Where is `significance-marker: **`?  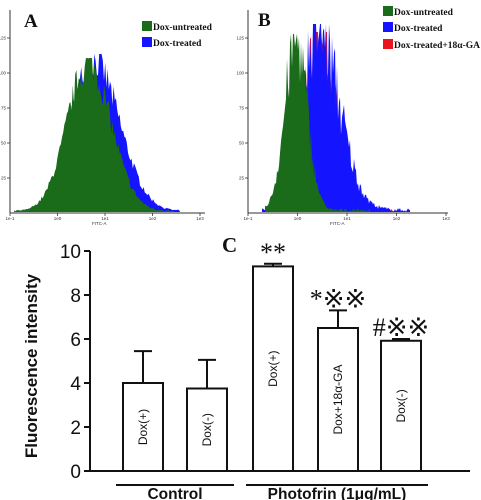 significance-marker: ** is located at coordinates (273, 252).